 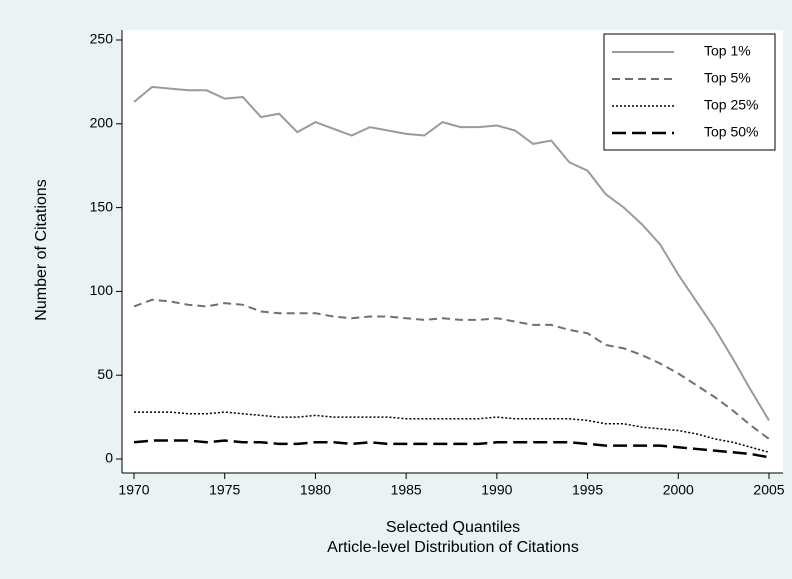 I want to click on x-tick-label: 2000, so click(x=678, y=490).